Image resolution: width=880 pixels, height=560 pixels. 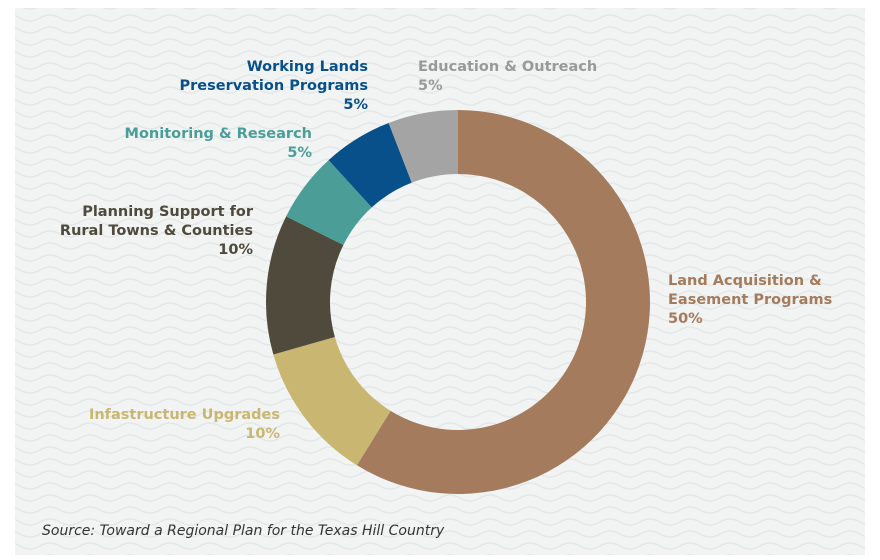 What do you see at coordinates (184, 425) in the screenshot?
I see `slice-label: Infastructure Upgrades 10%` at bounding box center [184, 425].